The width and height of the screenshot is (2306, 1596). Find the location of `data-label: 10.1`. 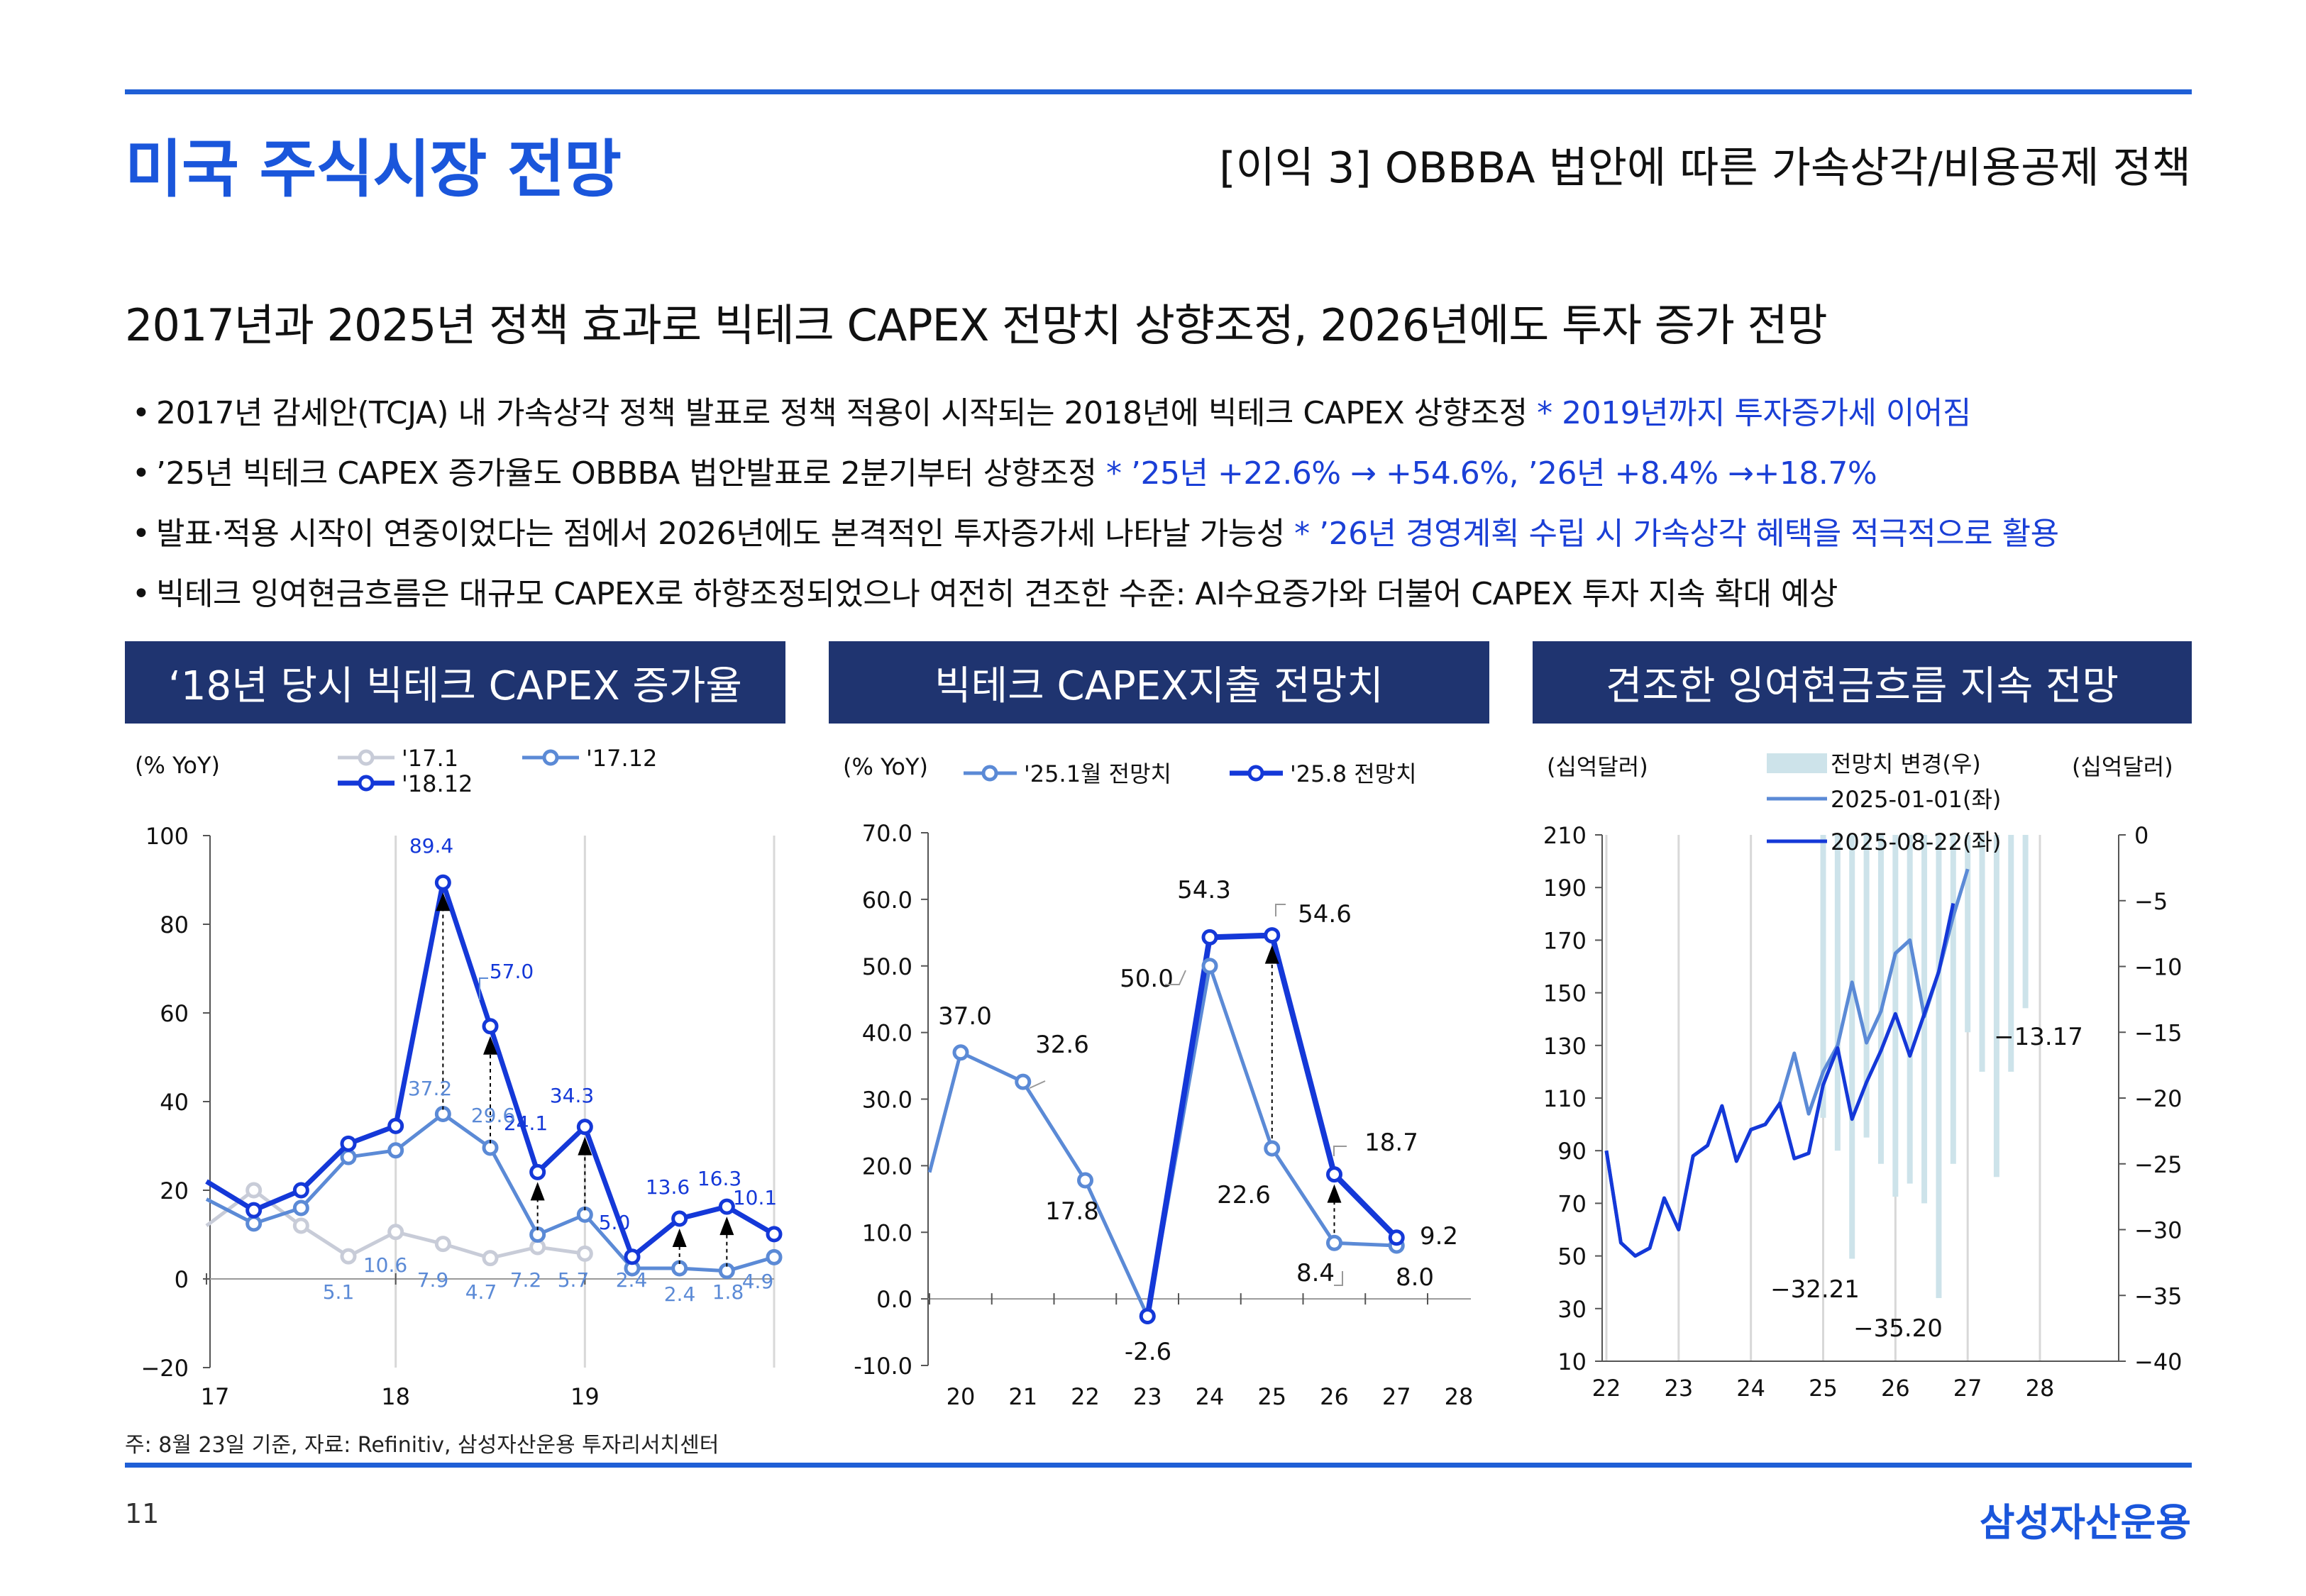

data-label: 10.1 is located at coordinates (755, 1197).